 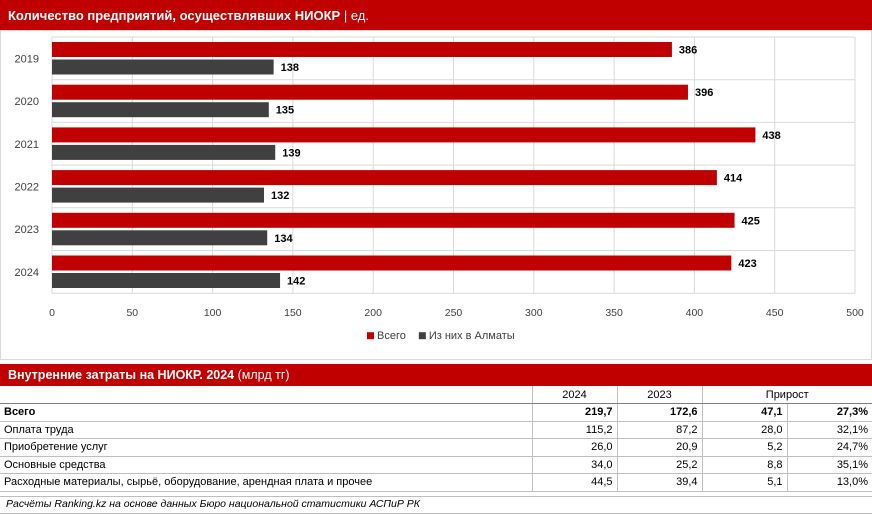 What do you see at coordinates (391, 336) in the screenshot?
I see `legend-label: Всего` at bounding box center [391, 336].